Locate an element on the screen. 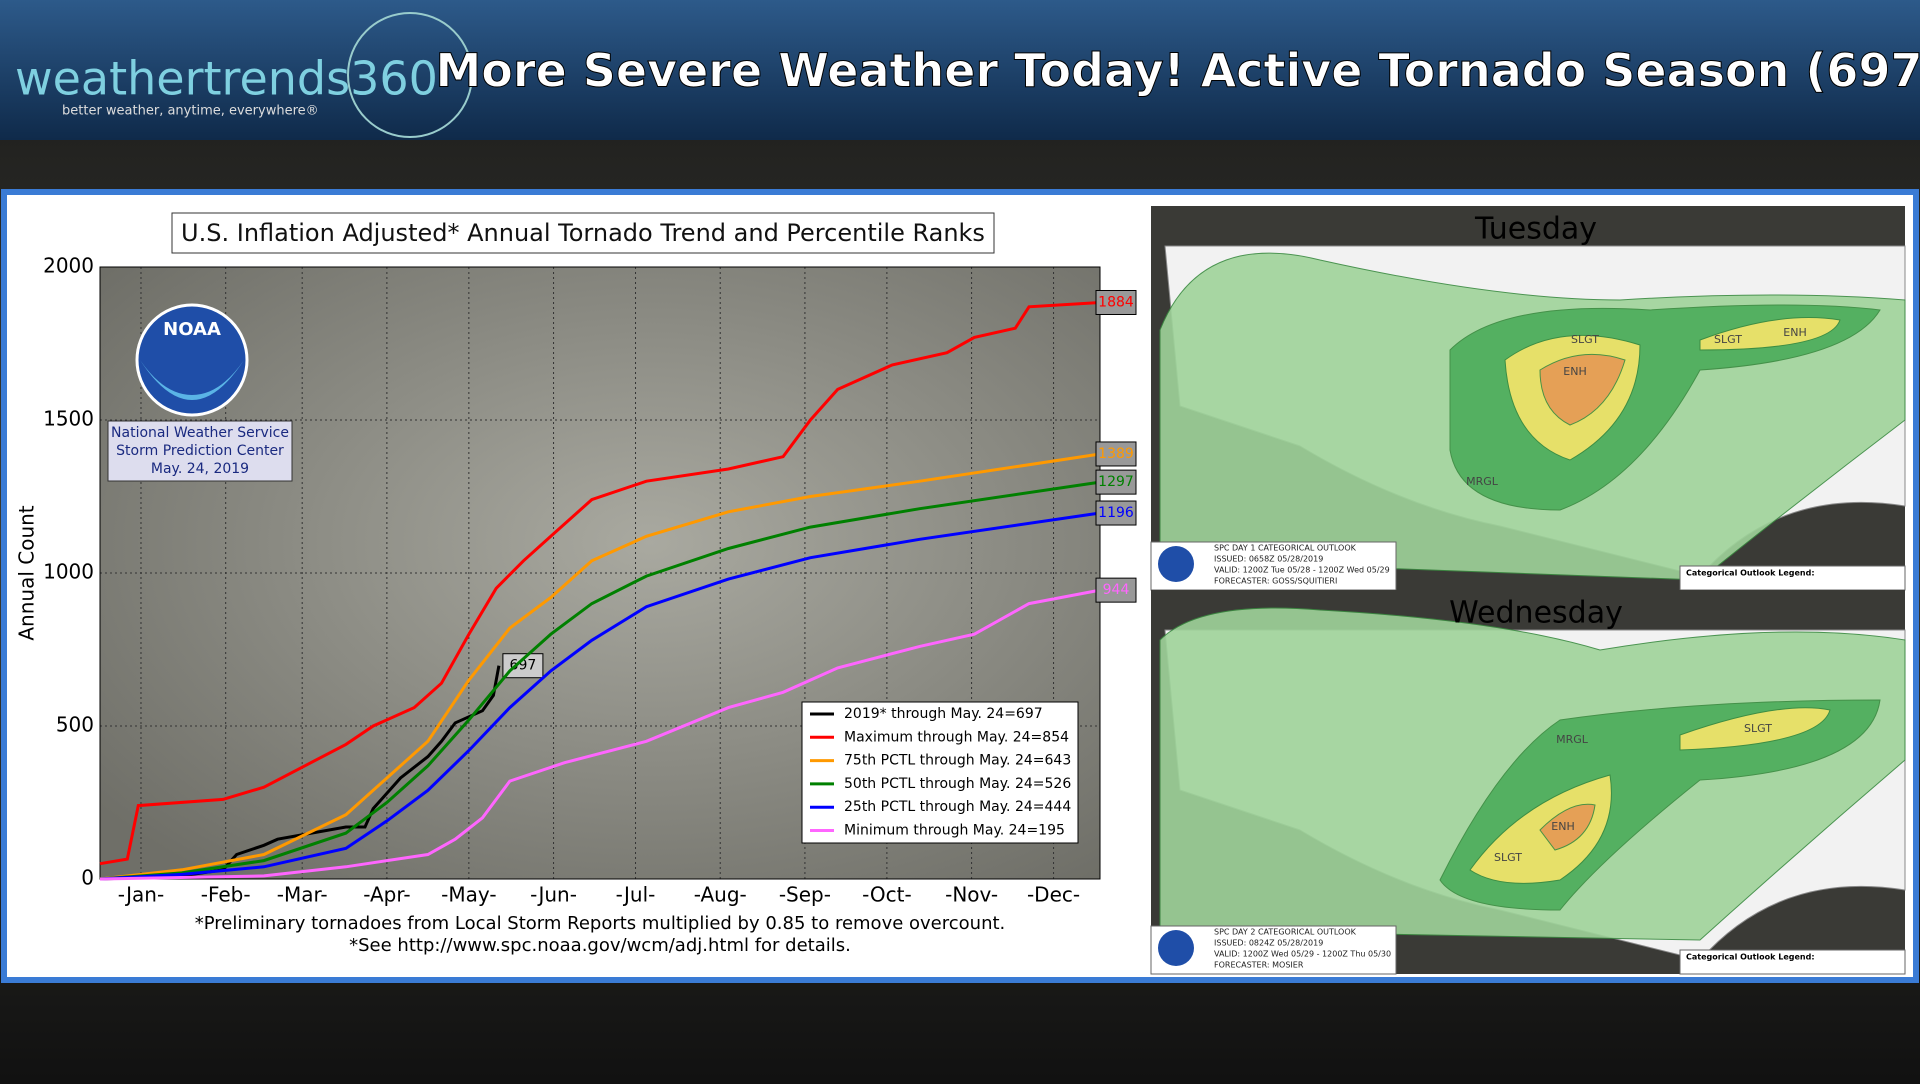  map-title: Tuesday is located at coordinates (1535, 229).